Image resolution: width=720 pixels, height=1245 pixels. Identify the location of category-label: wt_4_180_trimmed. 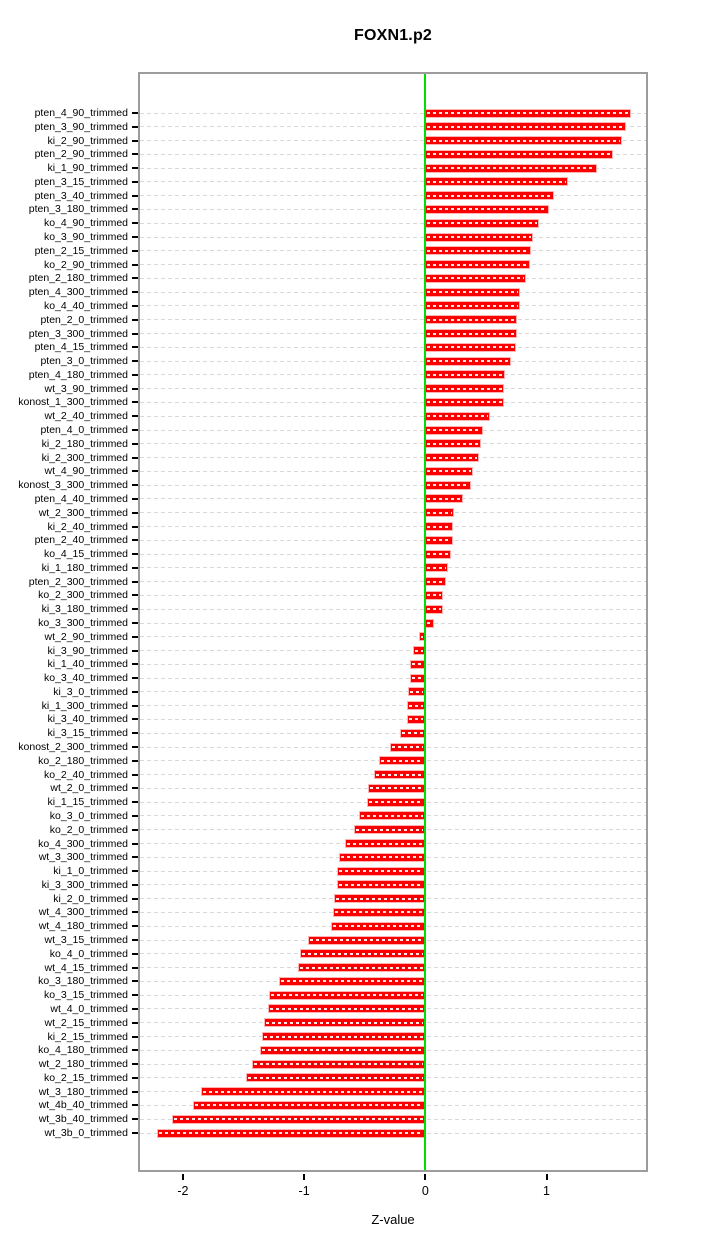
(83, 926).